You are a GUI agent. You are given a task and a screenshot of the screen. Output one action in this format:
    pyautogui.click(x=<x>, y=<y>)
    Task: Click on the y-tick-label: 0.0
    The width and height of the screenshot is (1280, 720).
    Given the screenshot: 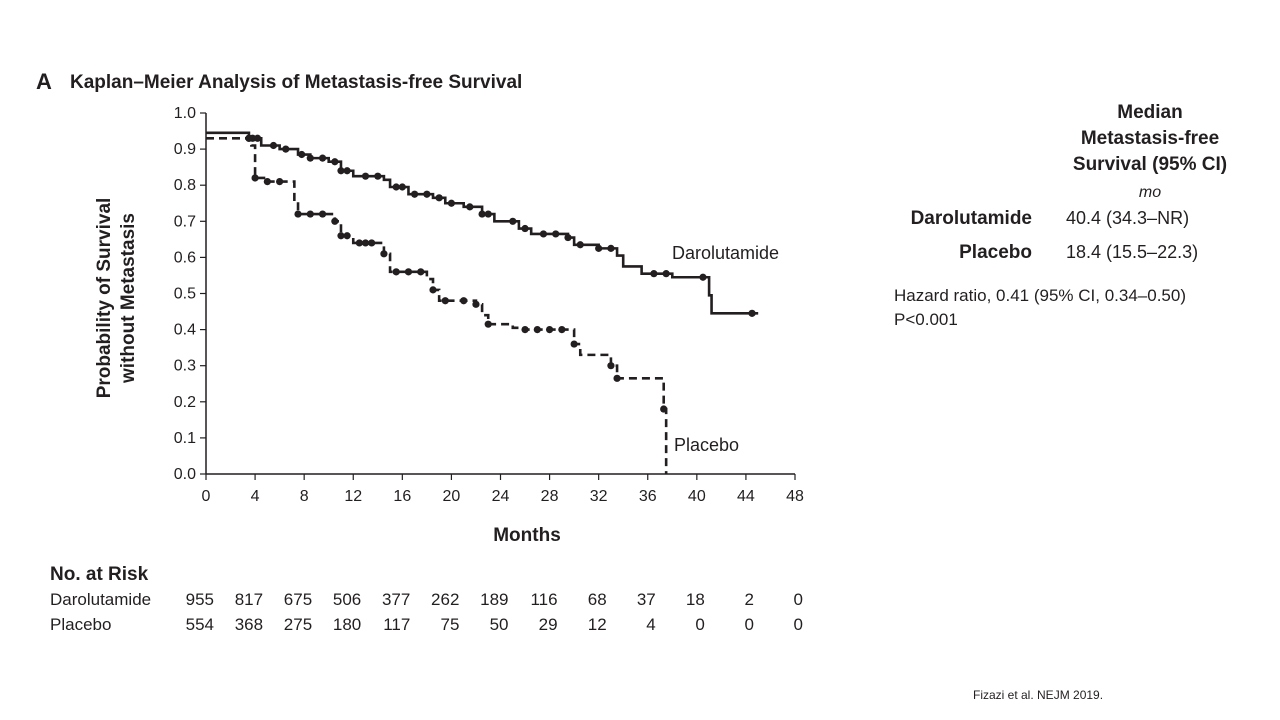 What is the action you would take?
    pyautogui.click(x=185, y=474)
    